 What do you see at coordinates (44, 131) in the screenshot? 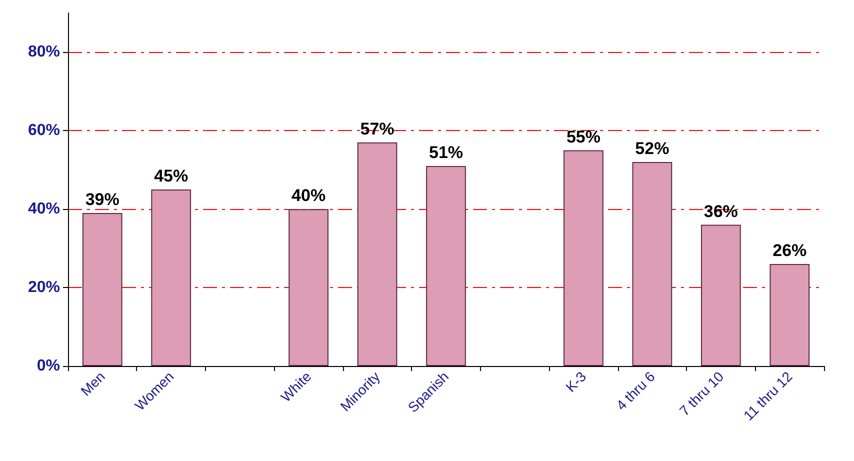
I see `y-tick-label: 60%` at bounding box center [44, 131].